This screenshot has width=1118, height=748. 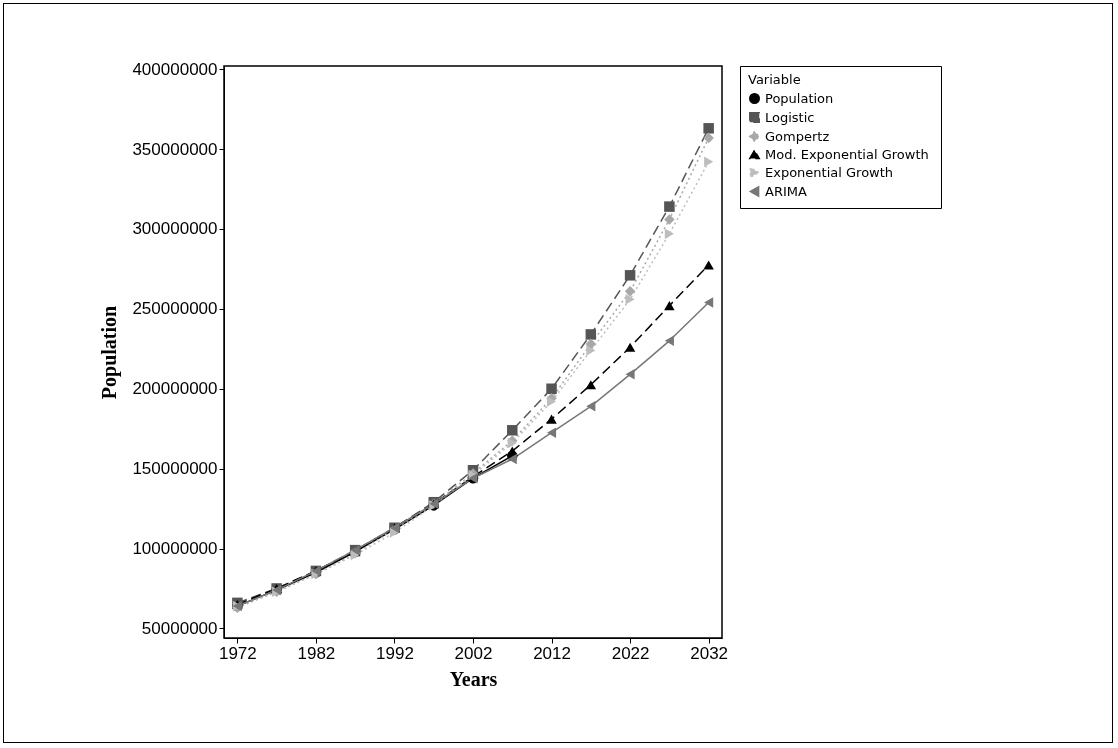 I want to click on x-tick-label: 1992, so click(x=395, y=653).